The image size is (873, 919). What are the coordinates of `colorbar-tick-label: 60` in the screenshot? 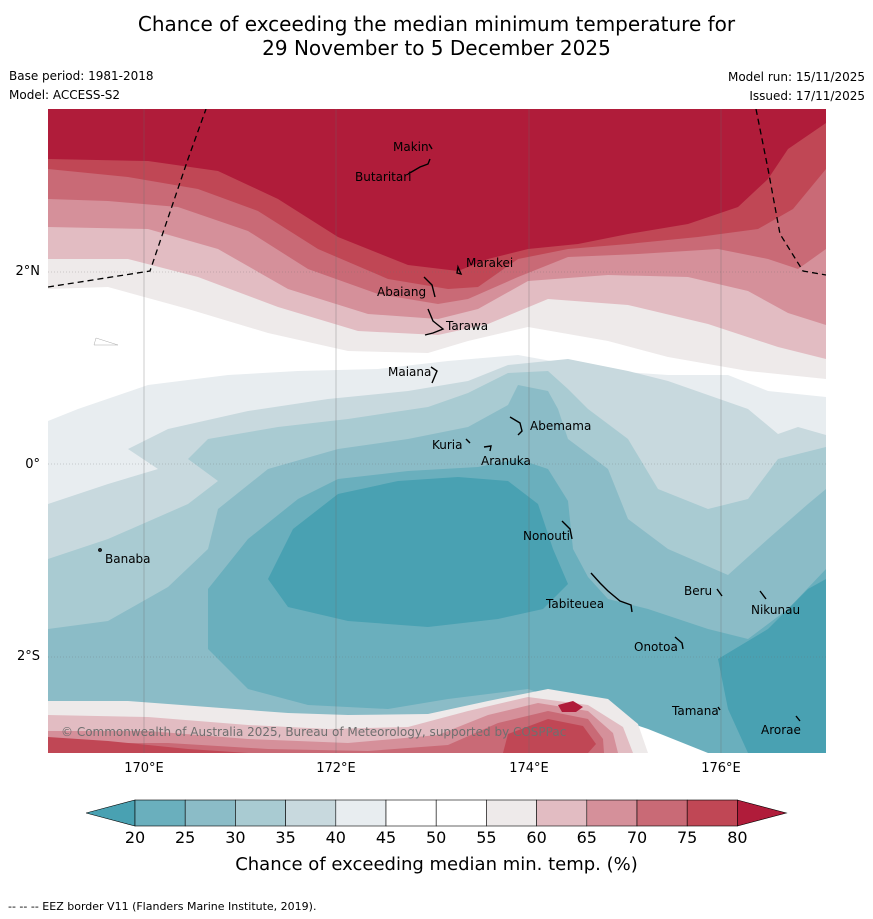 It's located at (536, 837).